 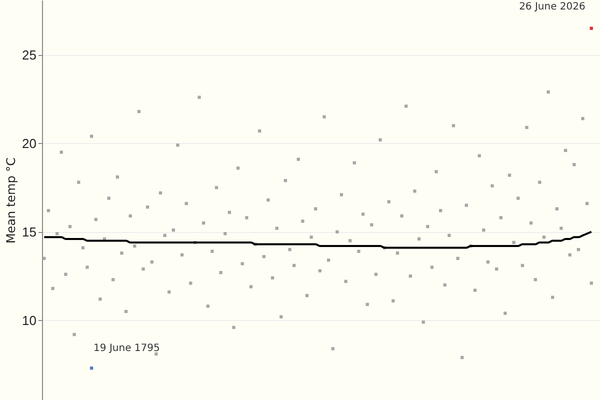 What do you see at coordinates (29, 54) in the screenshot?
I see `y-tick-label: 25` at bounding box center [29, 54].